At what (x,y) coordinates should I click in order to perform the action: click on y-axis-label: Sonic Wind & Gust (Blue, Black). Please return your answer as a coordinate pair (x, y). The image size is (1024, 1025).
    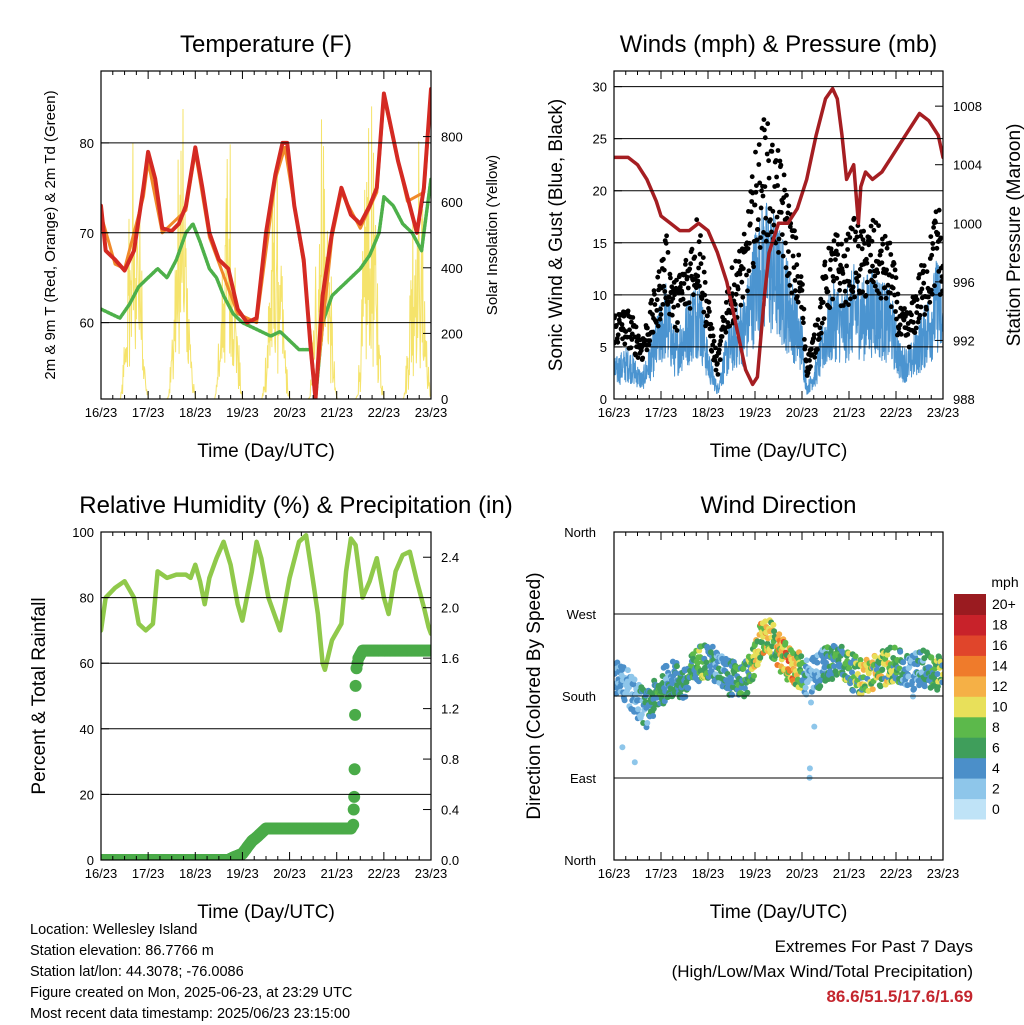
    Looking at the image, I should click on (556, 235).